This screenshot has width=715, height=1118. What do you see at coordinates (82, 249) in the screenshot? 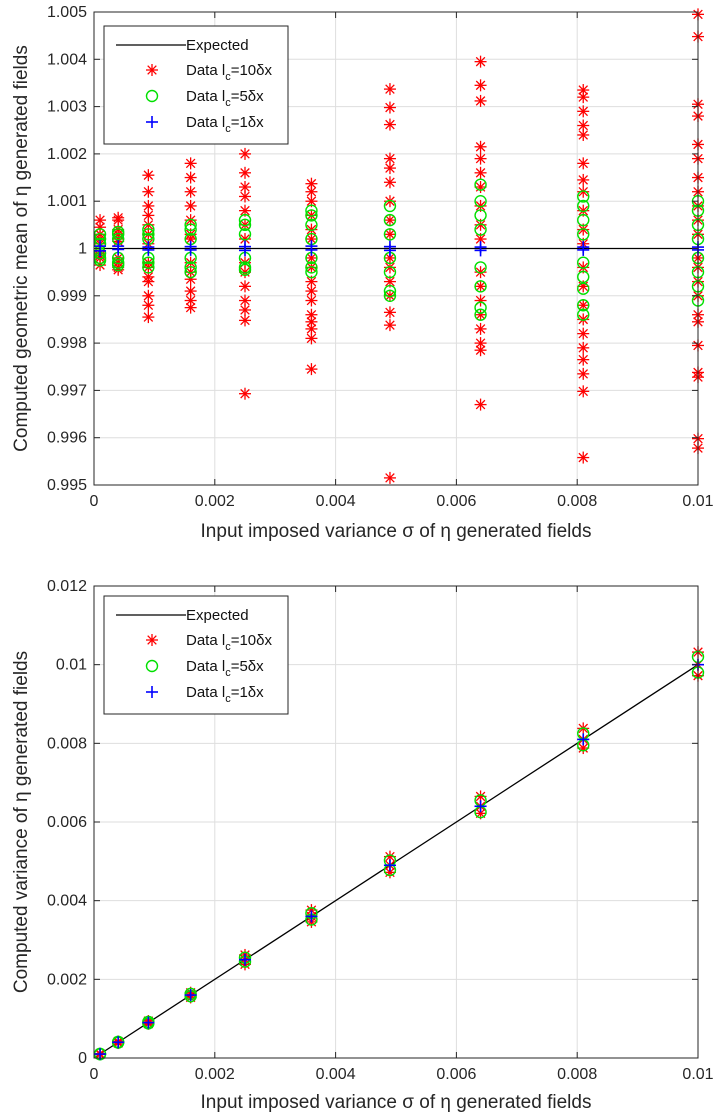
I see `y-tick-label: 1` at bounding box center [82, 249].